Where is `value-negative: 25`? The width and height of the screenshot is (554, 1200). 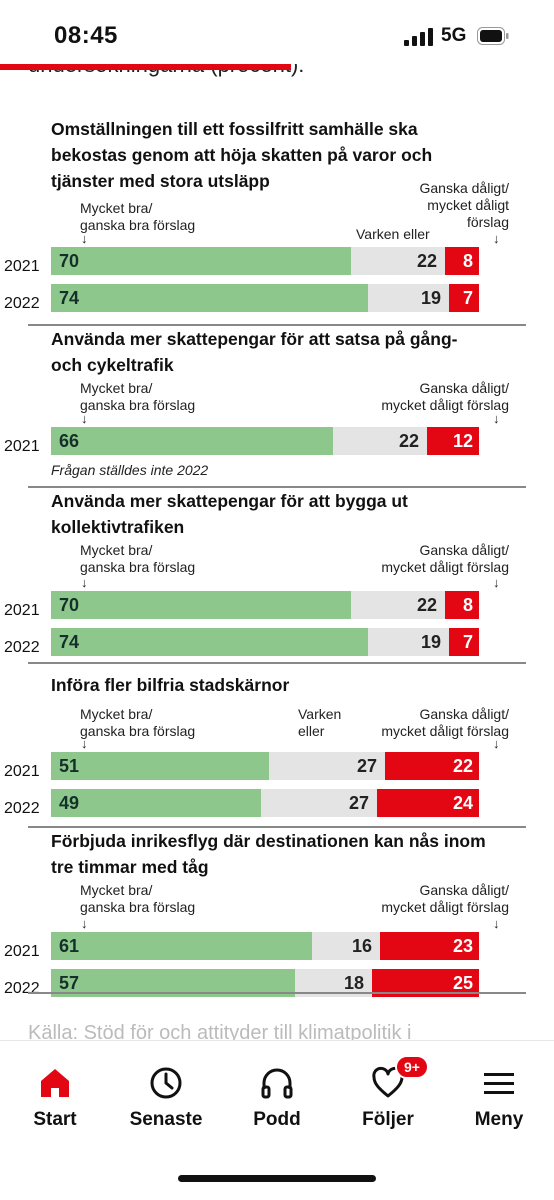 value-negative: 25 is located at coordinates (462, 983).